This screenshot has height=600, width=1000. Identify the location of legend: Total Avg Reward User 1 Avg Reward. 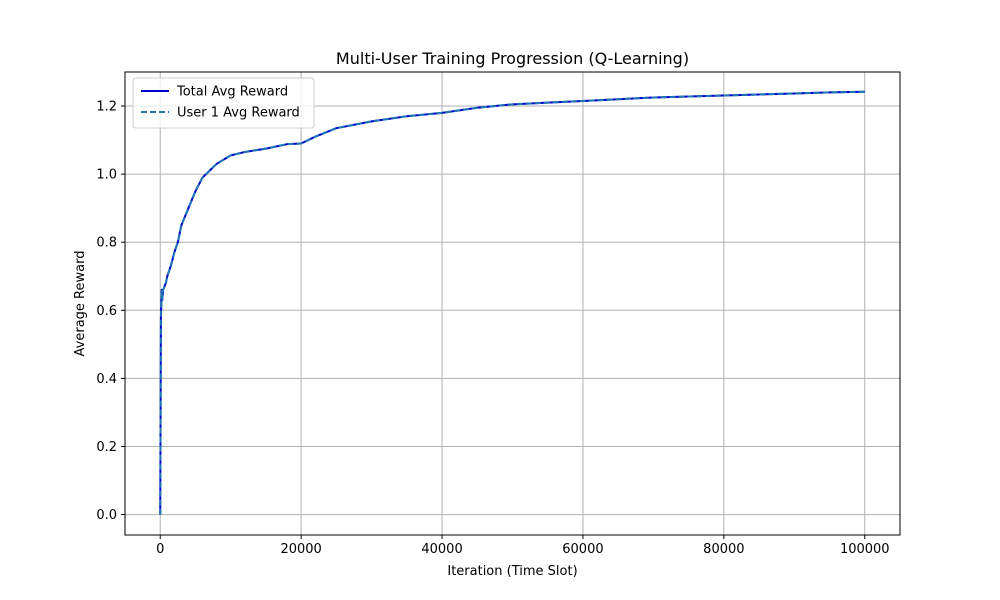
(223, 103).